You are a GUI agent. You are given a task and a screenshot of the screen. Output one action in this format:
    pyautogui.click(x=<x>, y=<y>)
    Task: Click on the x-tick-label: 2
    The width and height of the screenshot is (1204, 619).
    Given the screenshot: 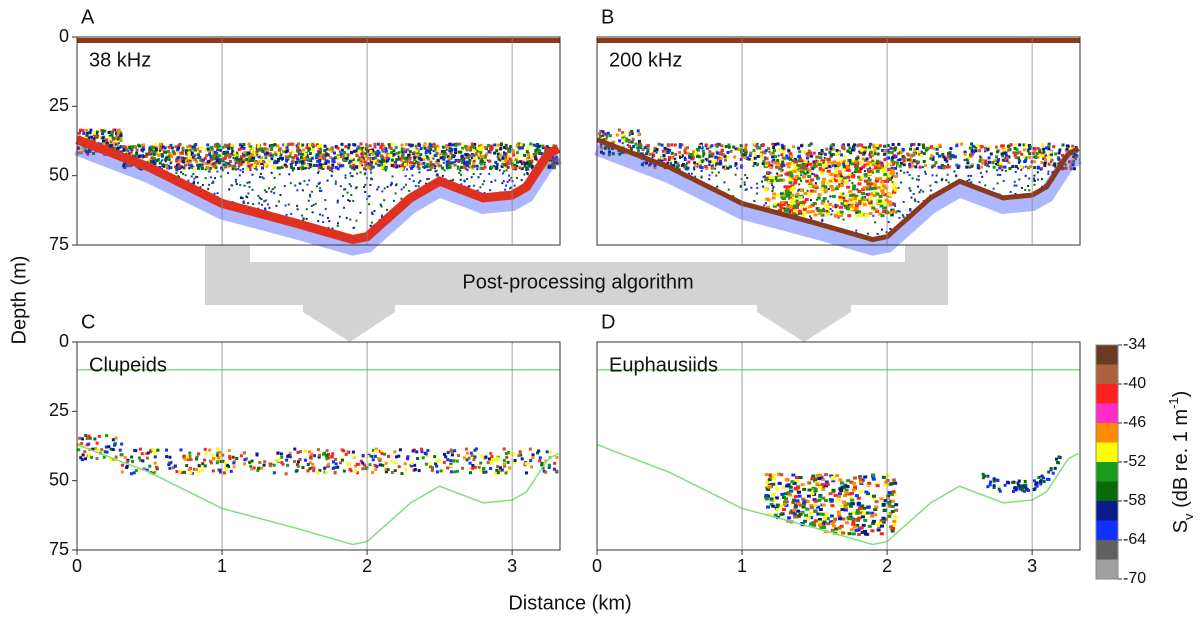 What is the action you would take?
    pyautogui.click(x=367, y=566)
    